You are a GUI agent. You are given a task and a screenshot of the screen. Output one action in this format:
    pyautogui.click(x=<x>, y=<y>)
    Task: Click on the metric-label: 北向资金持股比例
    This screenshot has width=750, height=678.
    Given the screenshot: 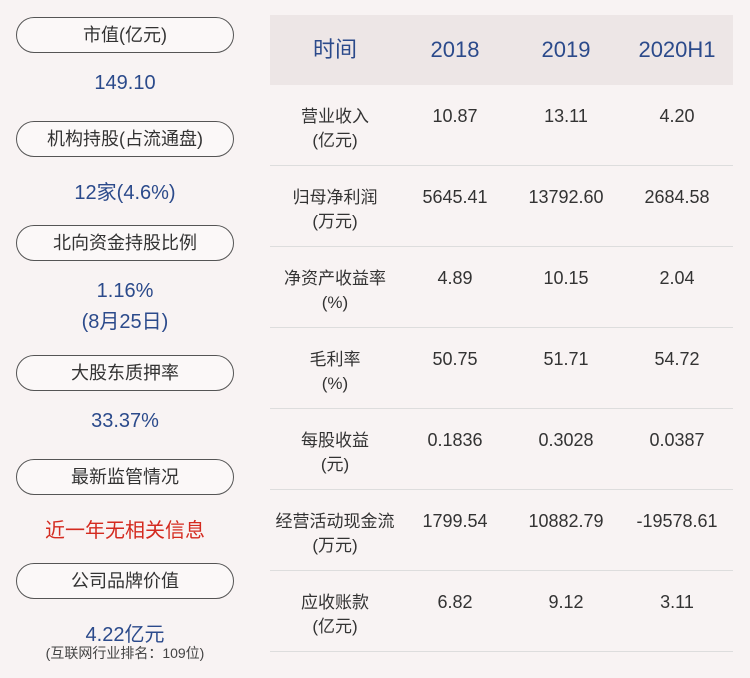 What is the action you would take?
    pyautogui.click(x=125, y=243)
    